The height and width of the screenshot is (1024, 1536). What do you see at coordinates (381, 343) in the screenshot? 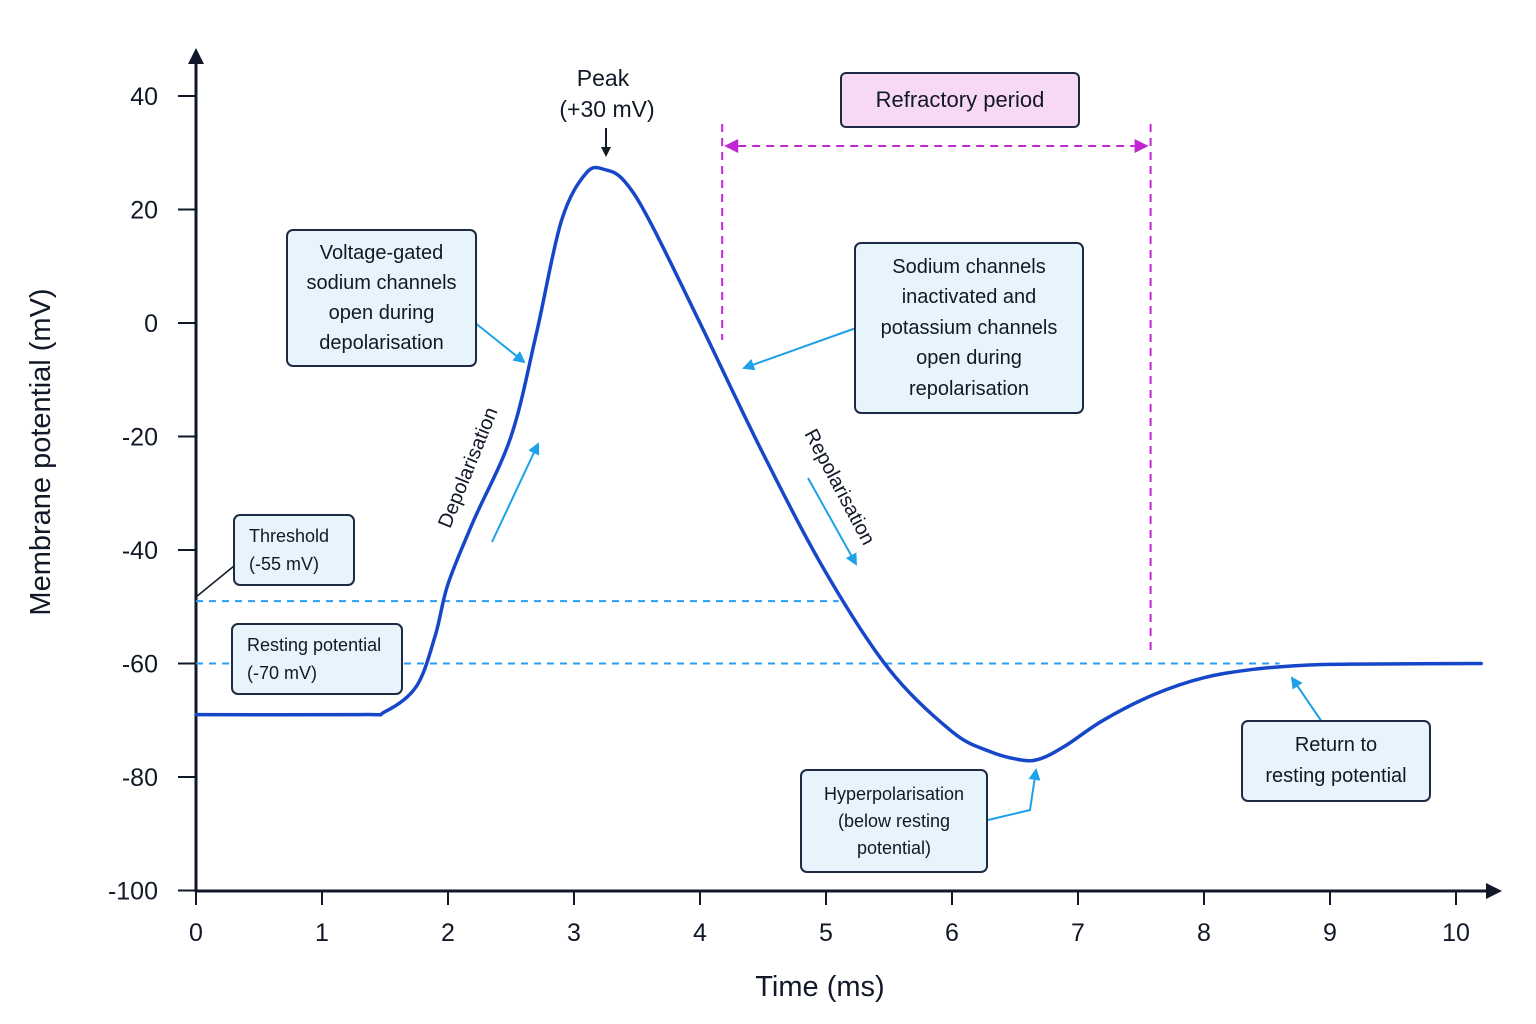
I see `depolarisation-callout-line: depolarisation` at bounding box center [381, 343].